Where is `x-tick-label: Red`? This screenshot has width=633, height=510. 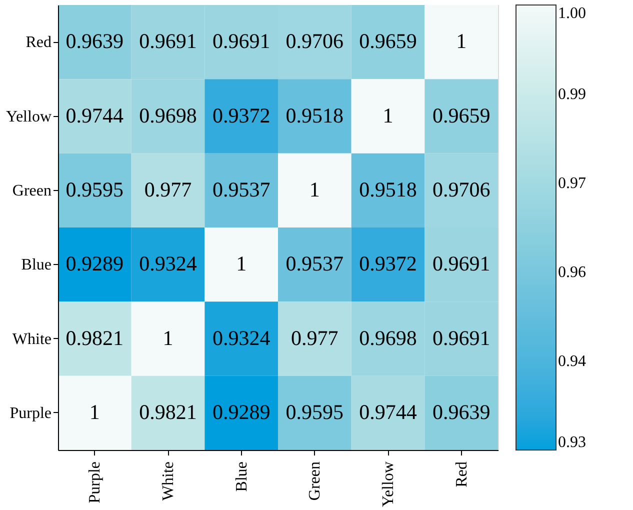 x-tick-label: Red is located at coordinates (461, 475).